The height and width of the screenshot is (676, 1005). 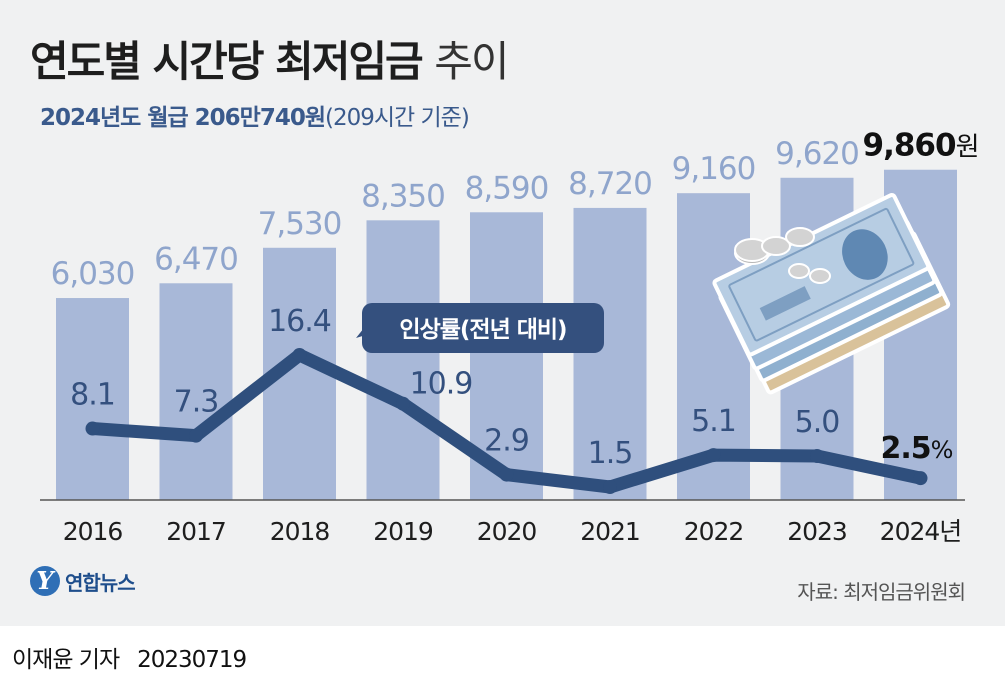 I want to click on publish-date: 20230719, so click(x=192, y=660).